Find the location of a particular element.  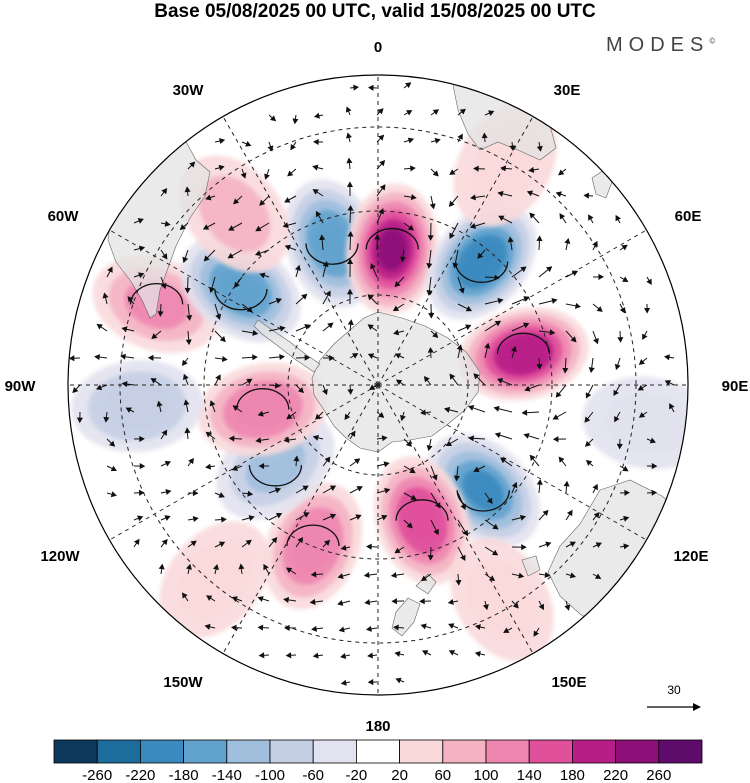

brand-name: MODES is located at coordinates (658, 45).